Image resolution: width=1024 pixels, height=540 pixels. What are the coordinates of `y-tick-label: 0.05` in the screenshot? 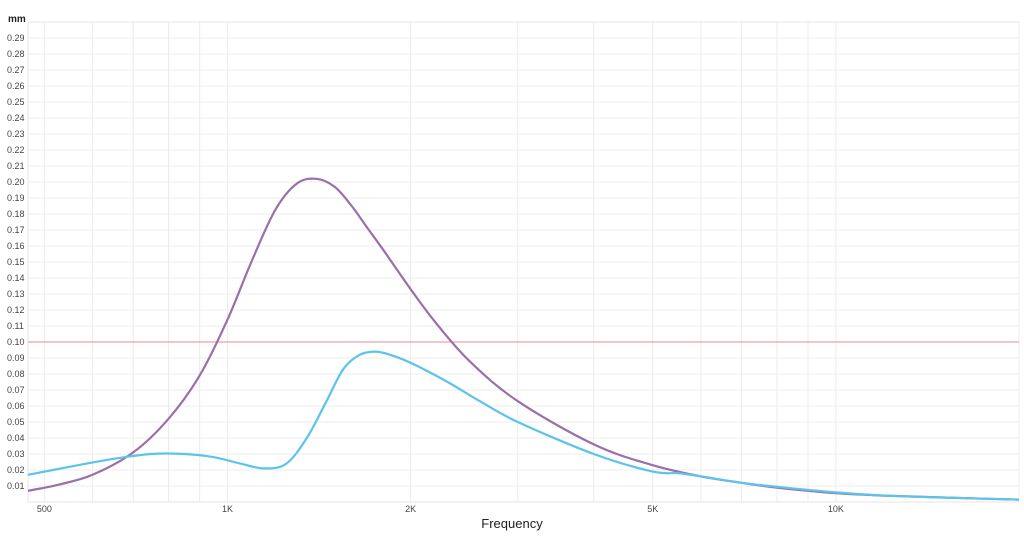 It's located at (16, 422).